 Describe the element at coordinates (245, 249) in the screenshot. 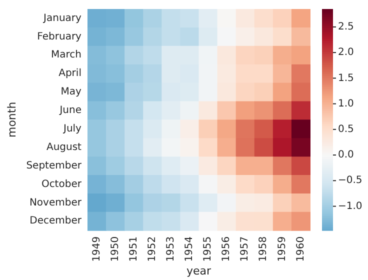

I see `x-tick-label: 1957` at that location.